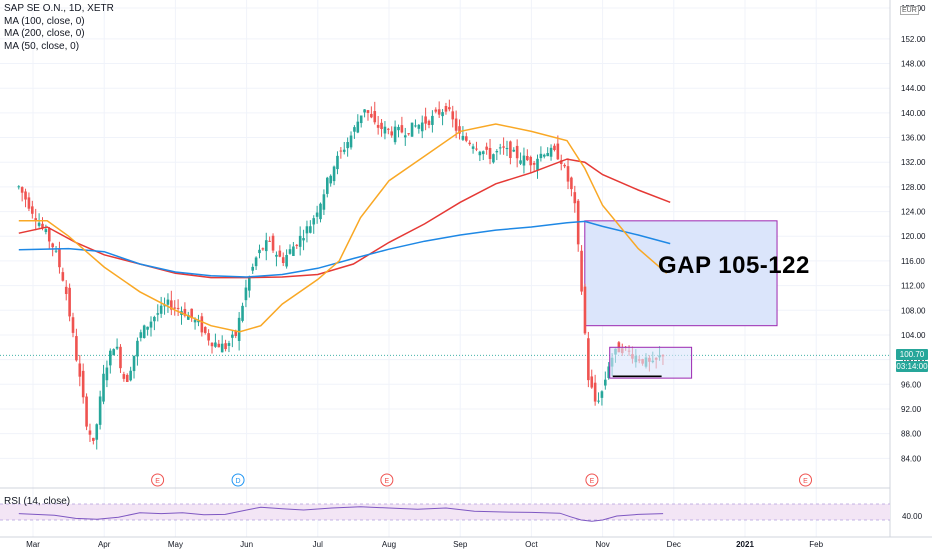  What do you see at coordinates (44, 33) in the screenshot?
I see `legend-ma200: MA (200, close, 0)` at bounding box center [44, 33].